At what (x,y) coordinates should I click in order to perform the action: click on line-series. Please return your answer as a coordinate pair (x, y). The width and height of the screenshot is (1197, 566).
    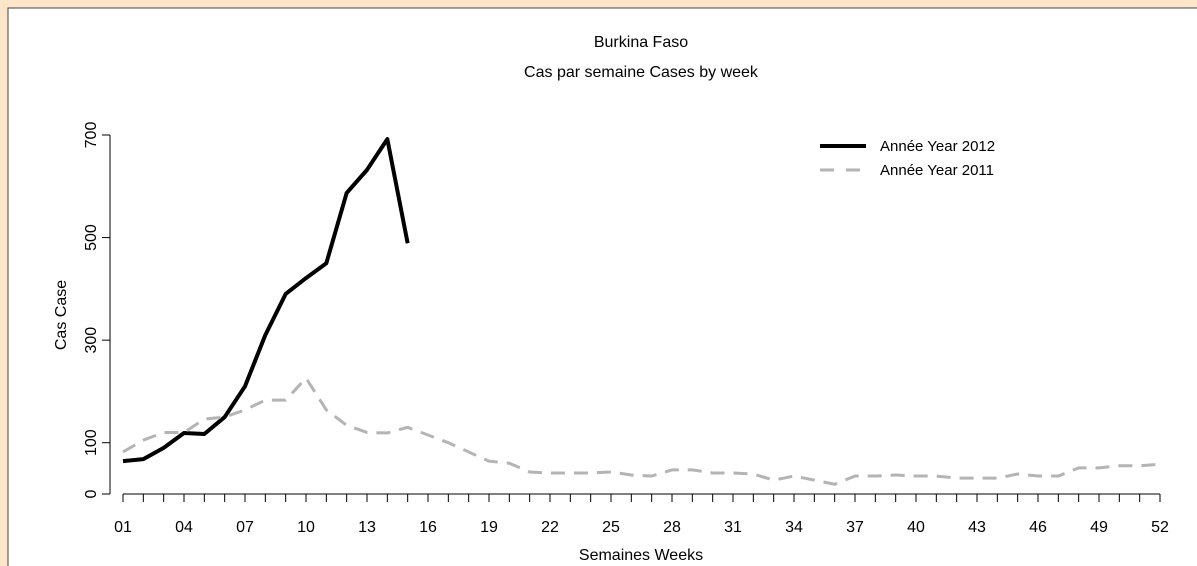
    Looking at the image, I should click on (266, 300).